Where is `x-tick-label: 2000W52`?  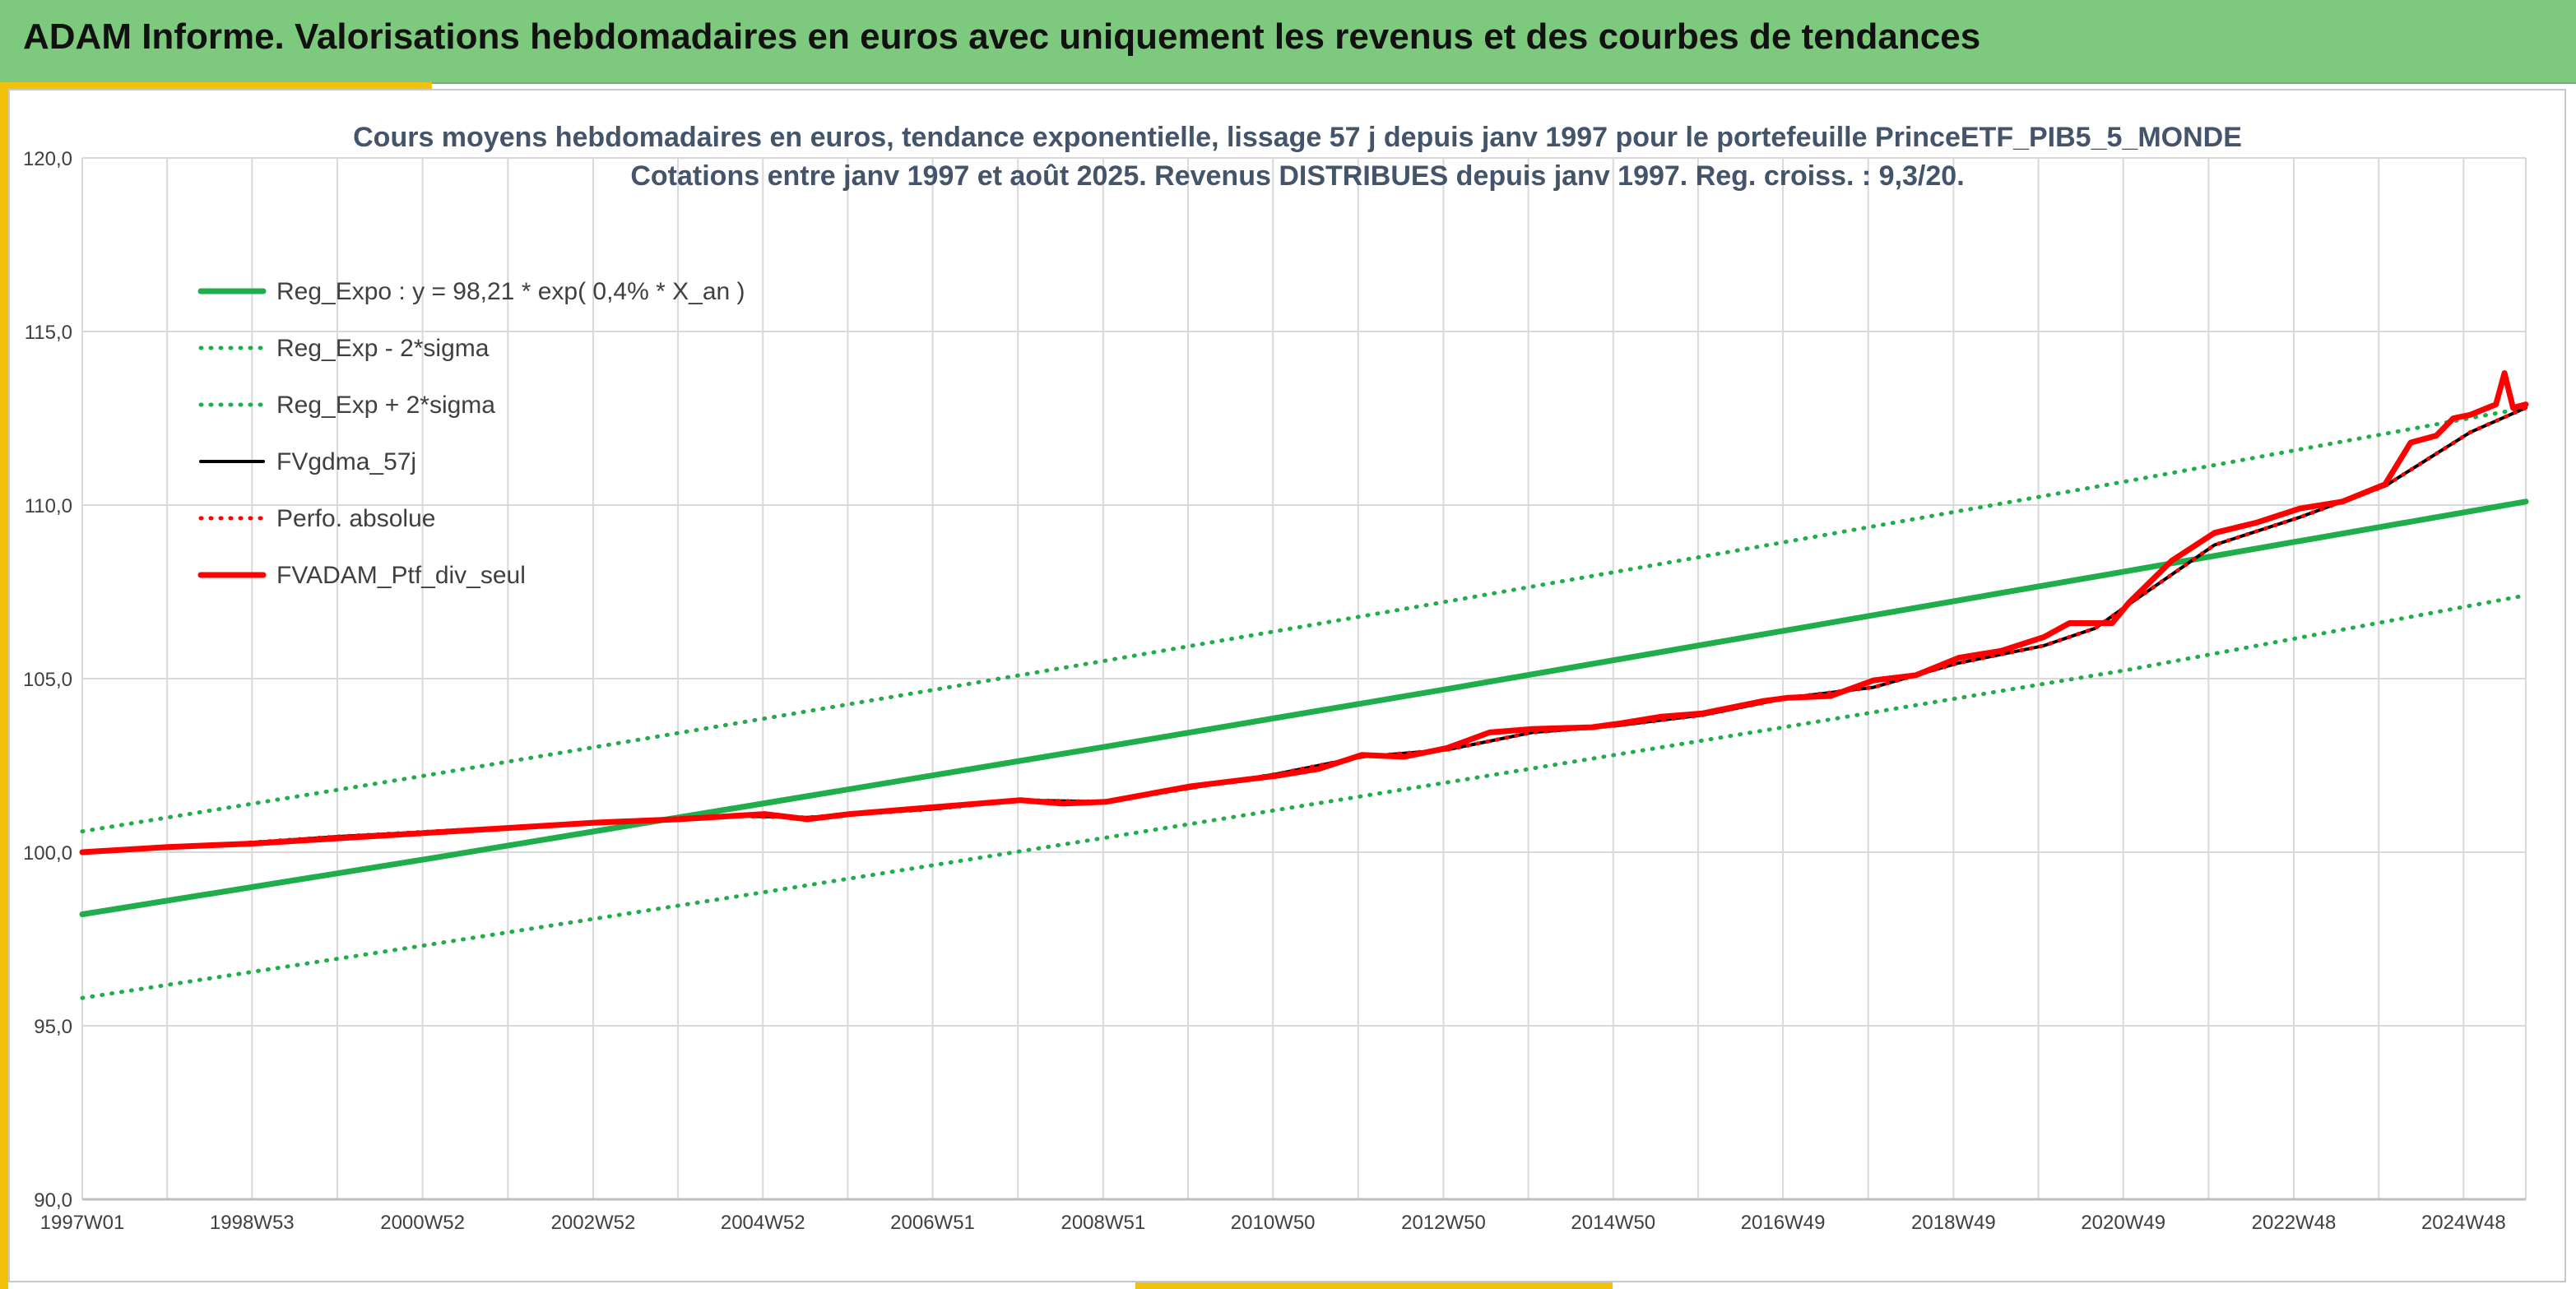
x-tick-label: 2000W52 is located at coordinates (422, 1223).